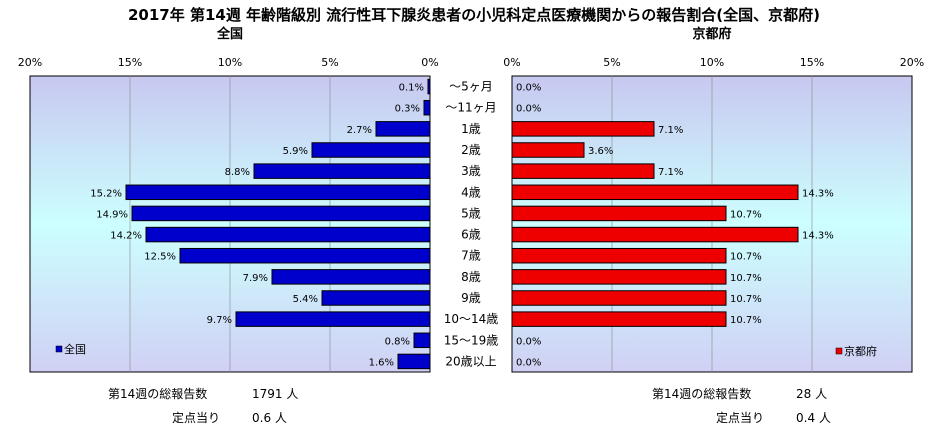  I want to click on legend-label-right: 京都府, so click(860, 351).